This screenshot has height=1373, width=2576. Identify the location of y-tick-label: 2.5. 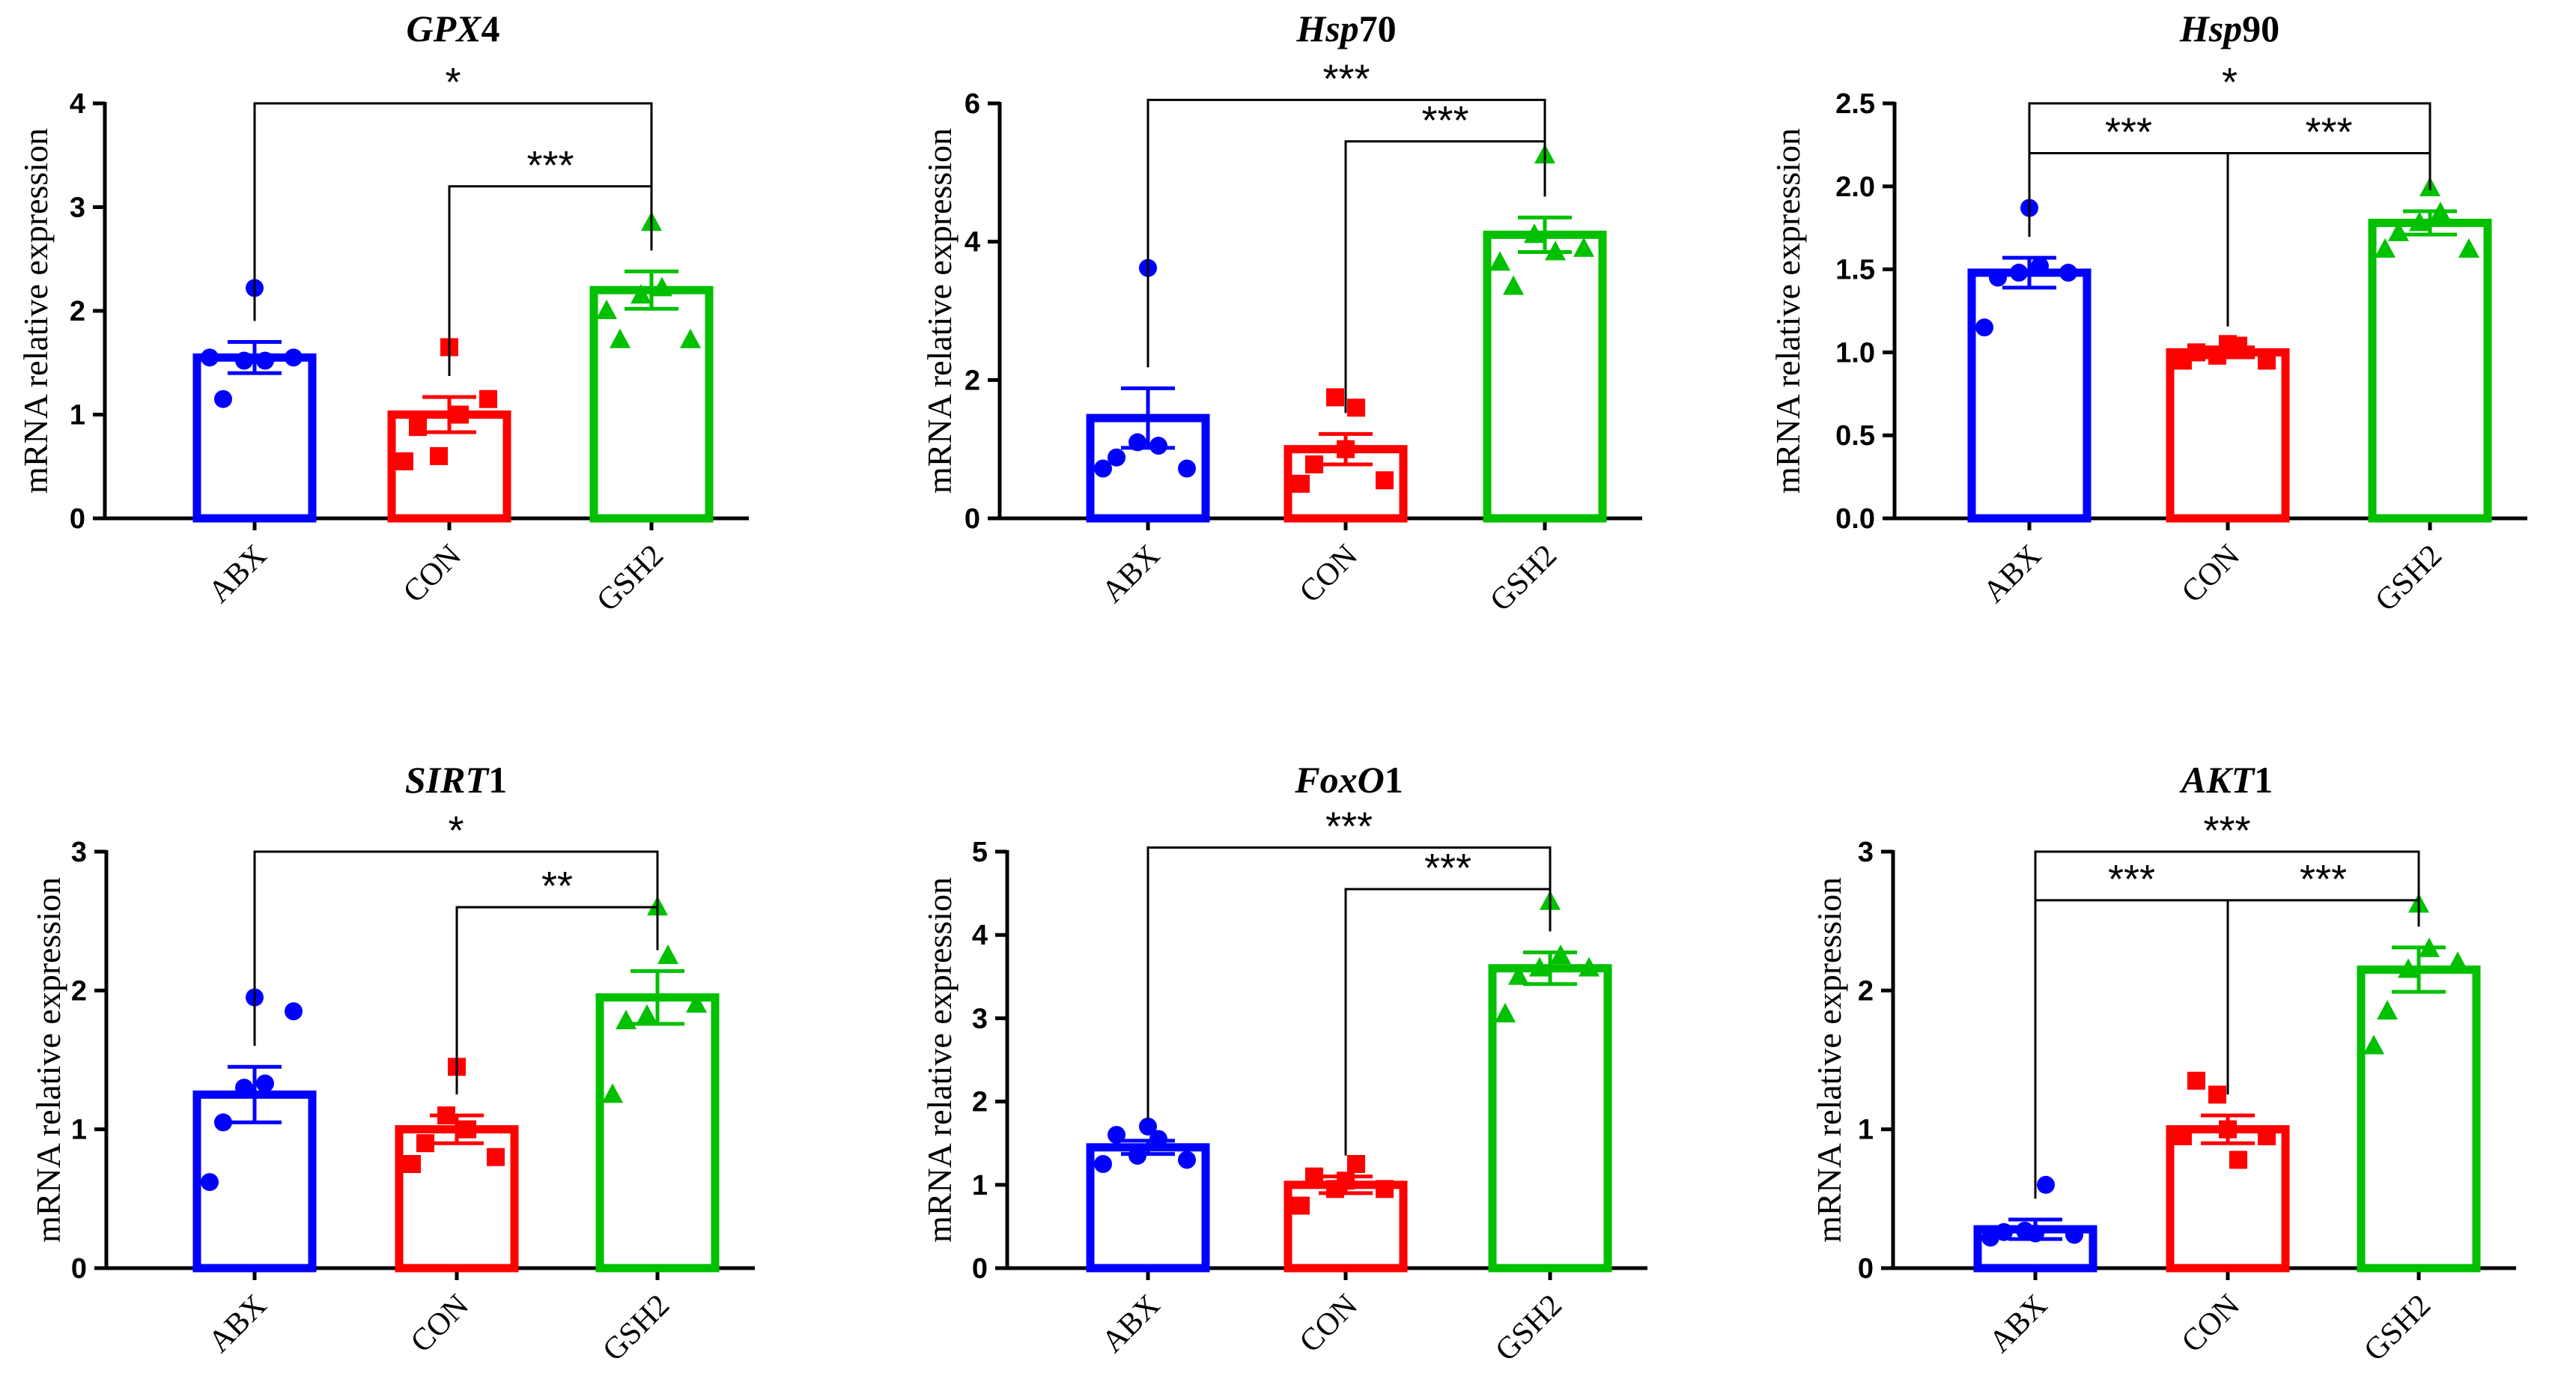
(1855, 104).